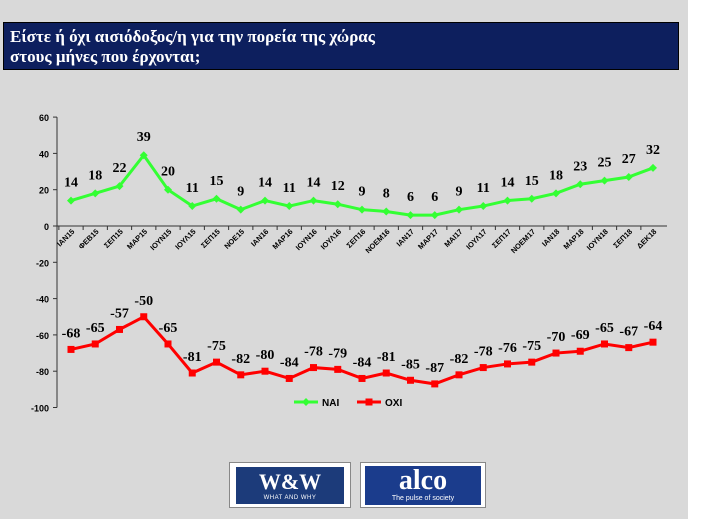 This screenshot has height=519, width=701. Describe the element at coordinates (646, 238) in the screenshot. I see `x-tick-label: ΔΕΚ18` at that location.